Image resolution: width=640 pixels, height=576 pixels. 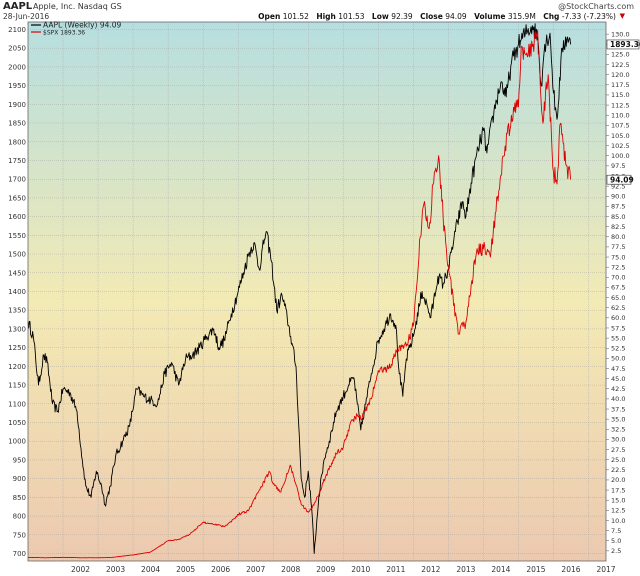 What do you see at coordinates (618, 379) in the screenshot?
I see `right-tick-label: 45.0` at bounding box center [618, 379].